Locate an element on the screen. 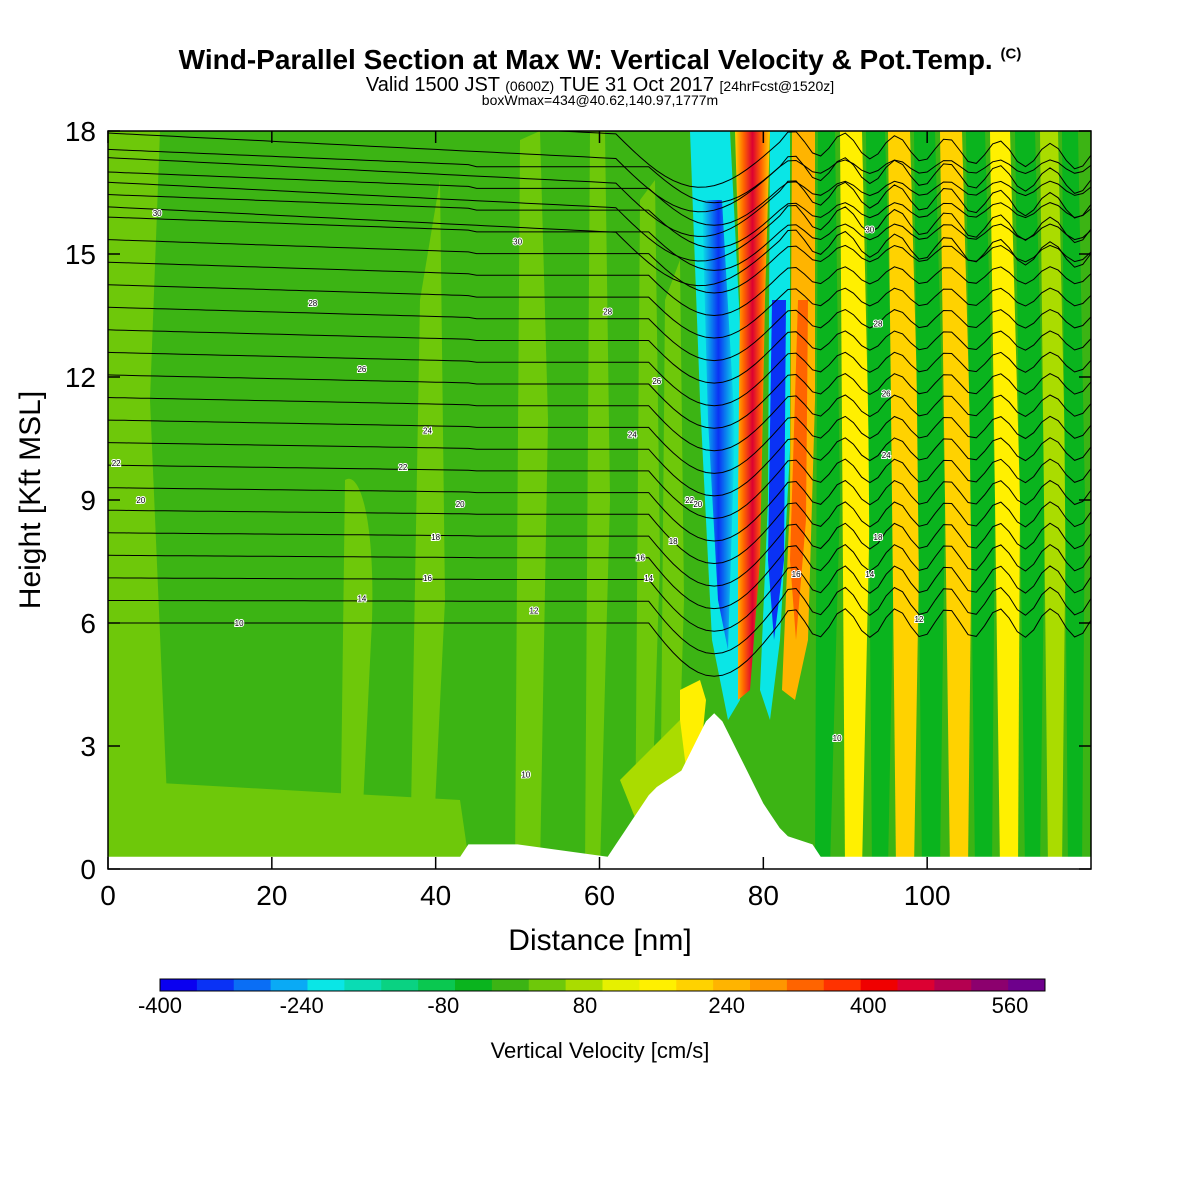 The width and height of the screenshot is (1200, 1200). y-axis-label: Height [Kft MSL] is located at coordinates (30, 500).